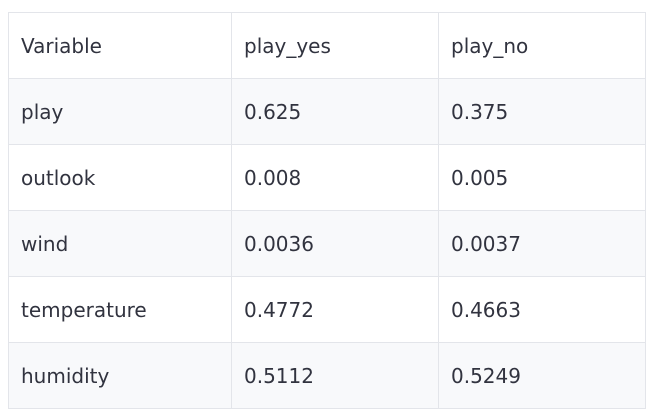 This screenshot has height=418, width=652. I want to click on value-cell: 0.5249, so click(542, 375).